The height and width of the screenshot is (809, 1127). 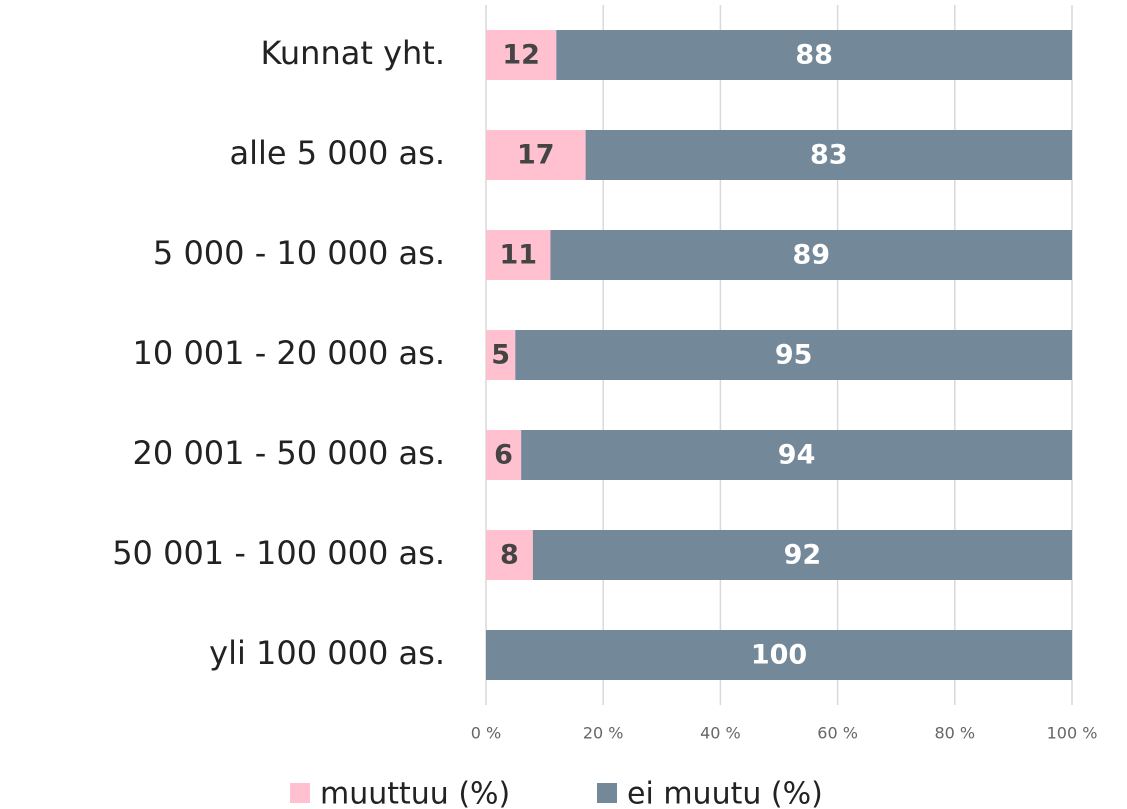 I want to click on data-label: 12, so click(x=521, y=55).